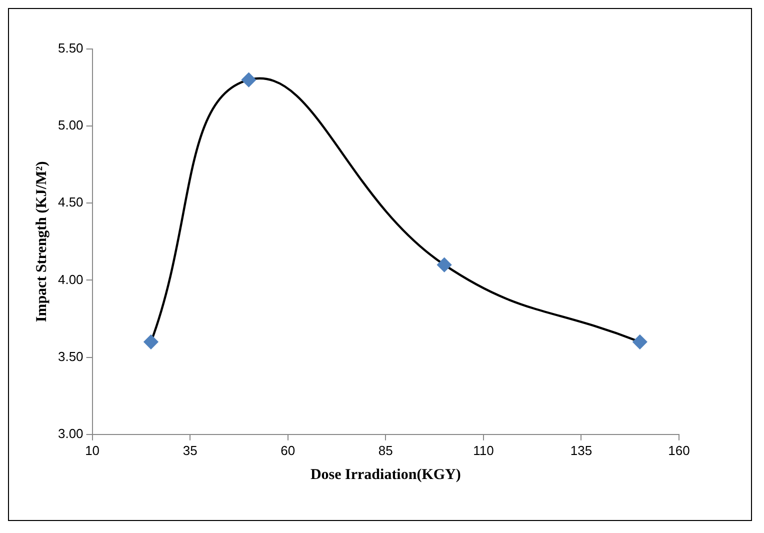 Image resolution: width=764 pixels, height=533 pixels. Describe the element at coordinates (288, 450) in the screenshot. I see `x-tick-label: 60` at that location.